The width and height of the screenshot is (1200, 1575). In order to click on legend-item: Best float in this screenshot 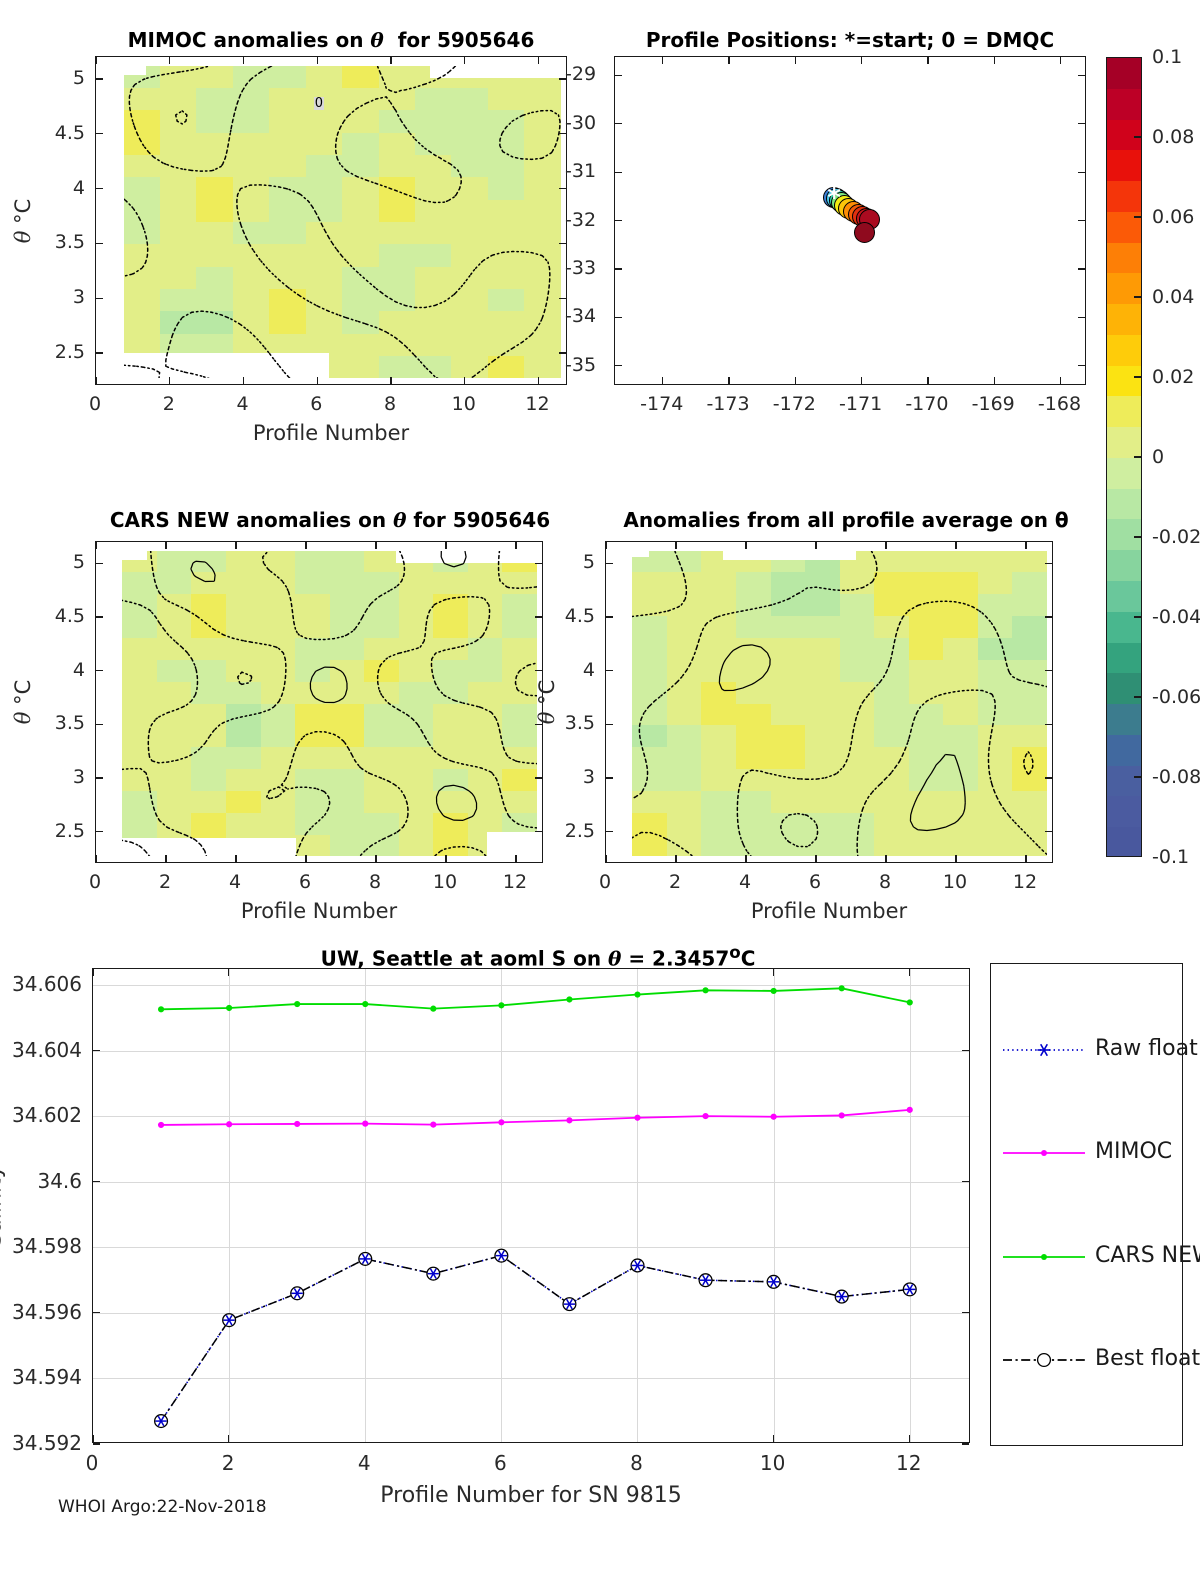, I will do `click(1095, 1359)`.